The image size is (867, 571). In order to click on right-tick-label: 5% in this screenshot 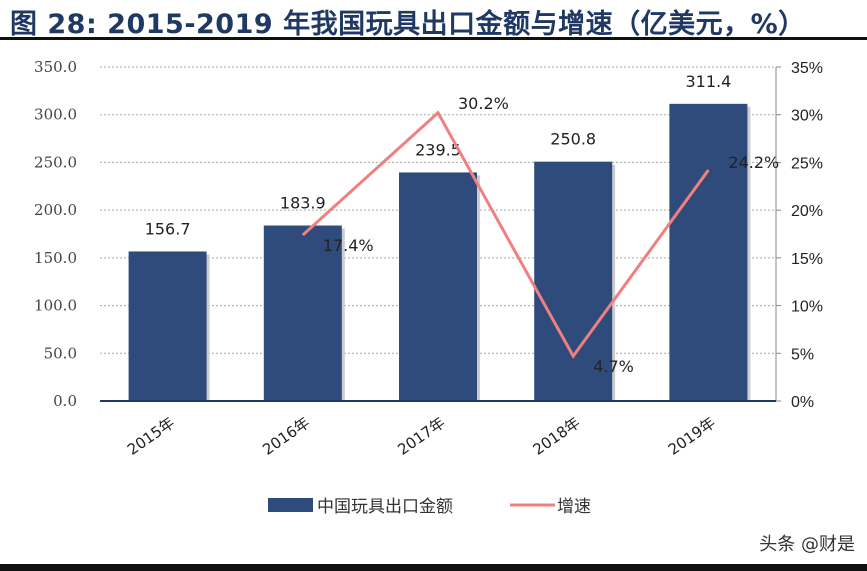, I will do `click(802, 354)`.